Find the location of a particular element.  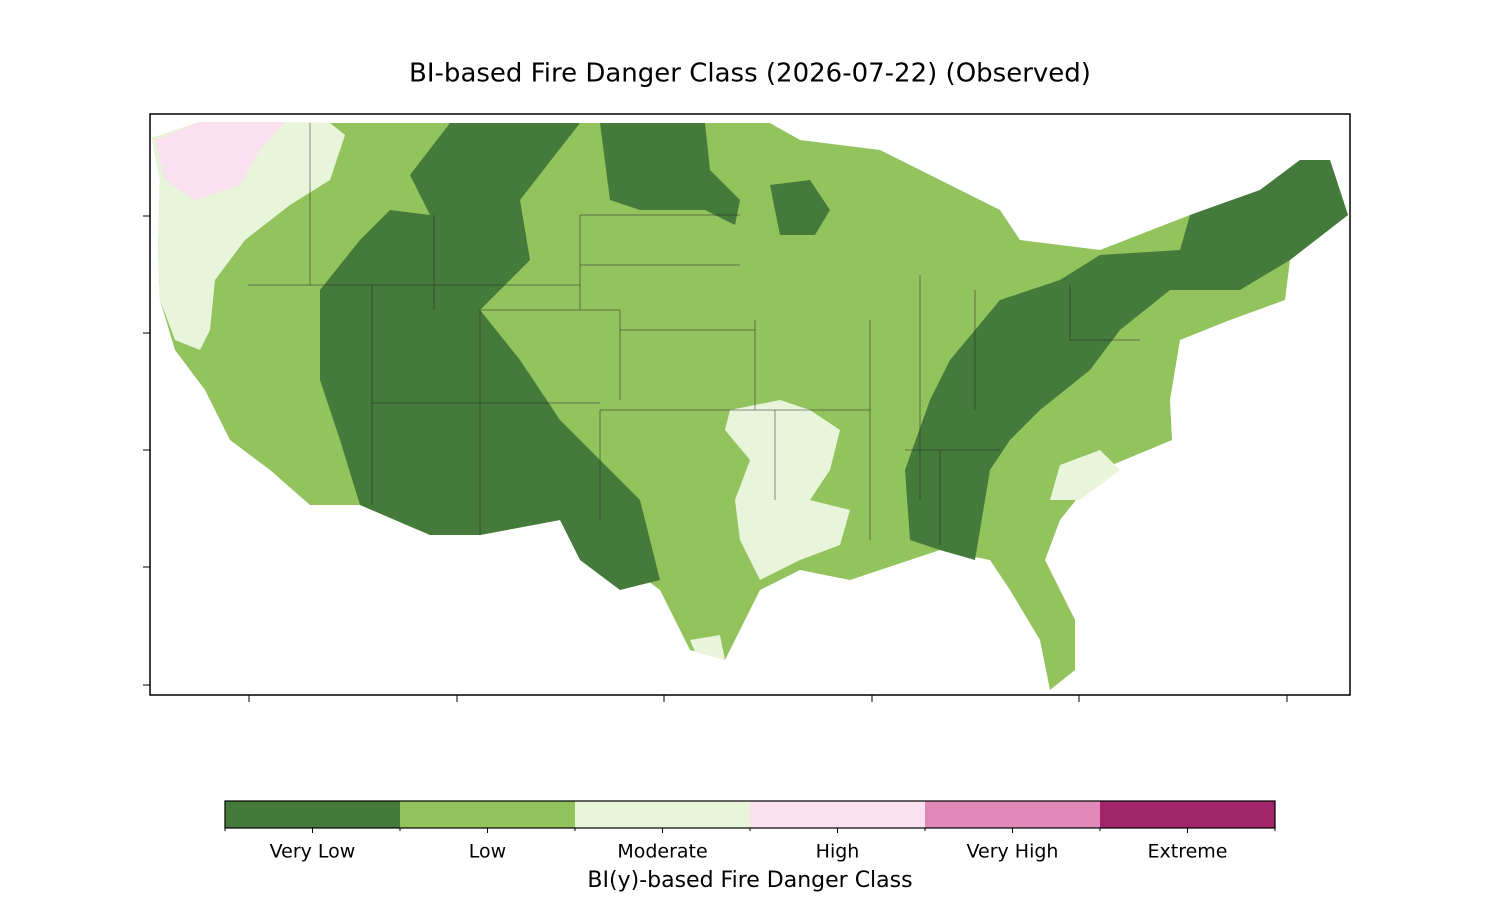

colorbar-frame is located at coordinates (750, 814).